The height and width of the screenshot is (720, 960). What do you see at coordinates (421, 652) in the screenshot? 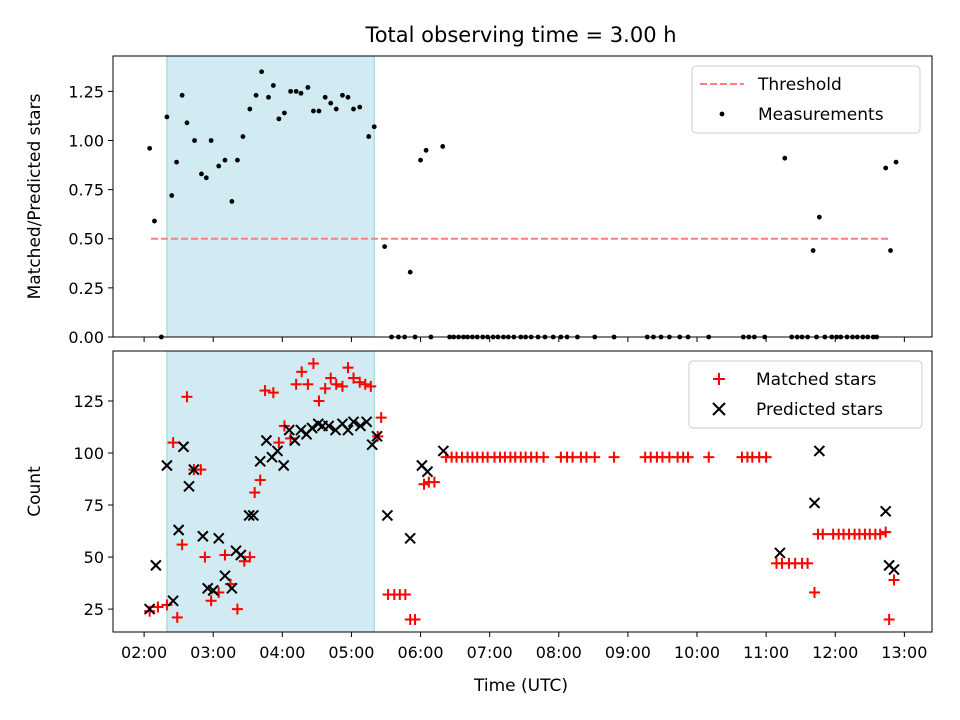
I see `x-tick-label: 06:00` at bounding box center [421, 652].